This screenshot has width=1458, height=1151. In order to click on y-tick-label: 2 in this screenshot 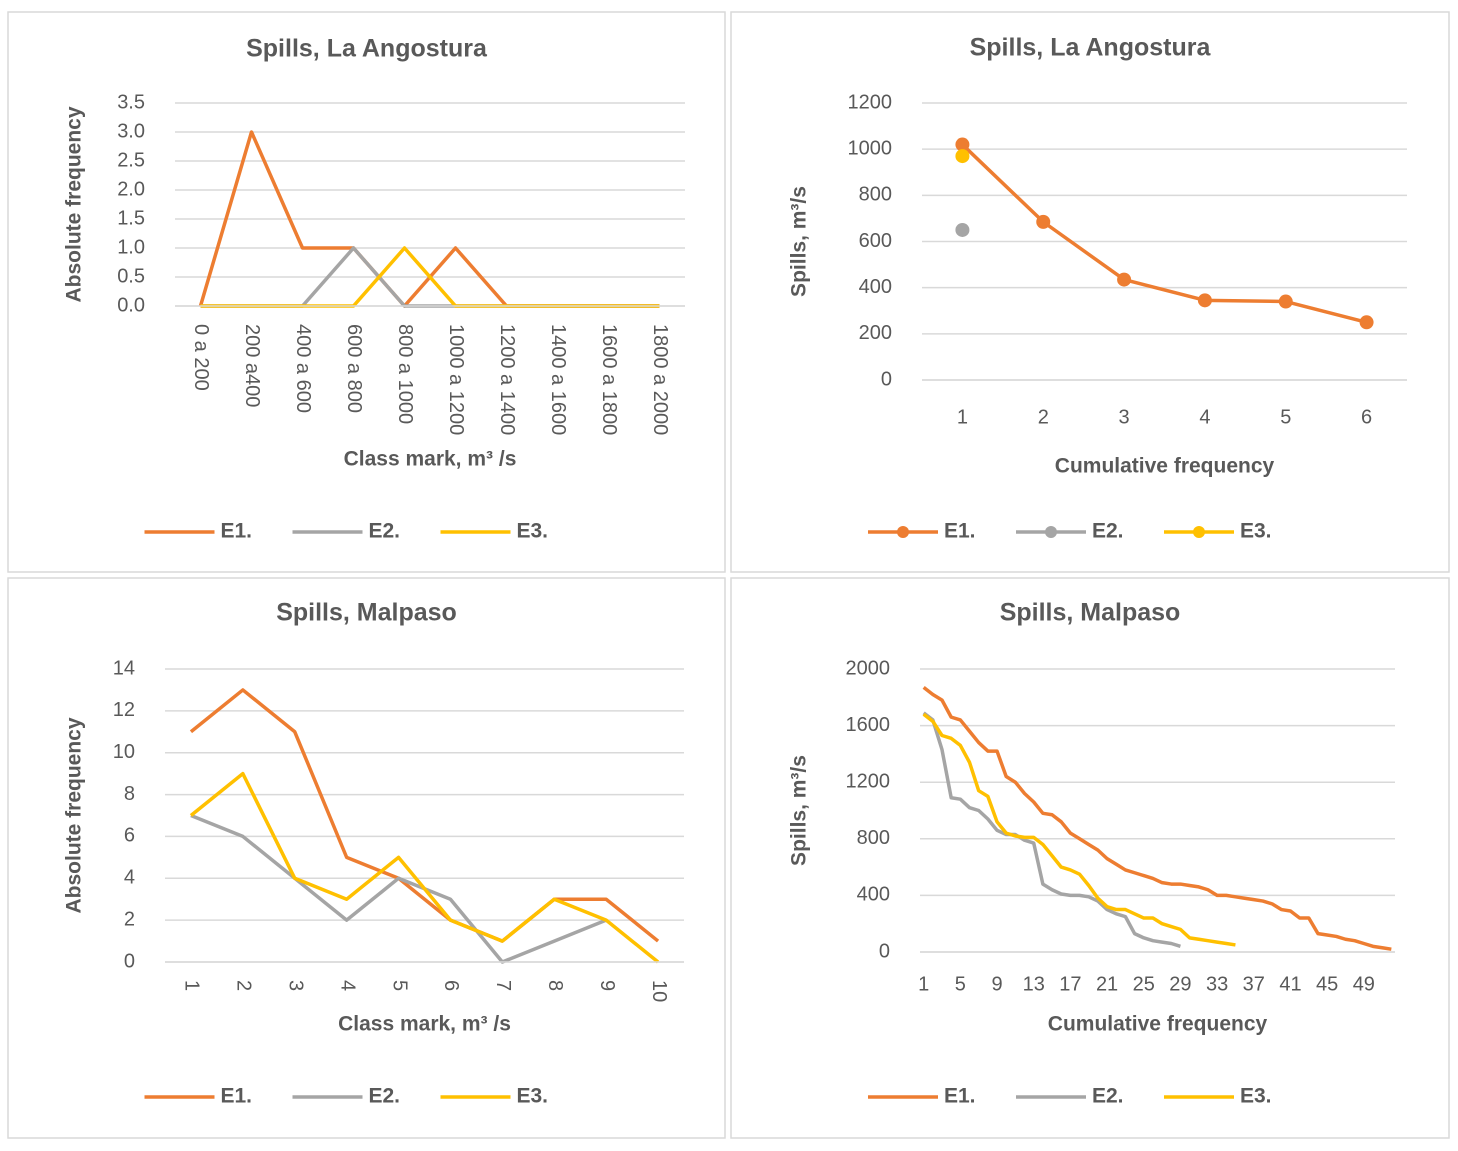, I will do `click(129, 919)`.